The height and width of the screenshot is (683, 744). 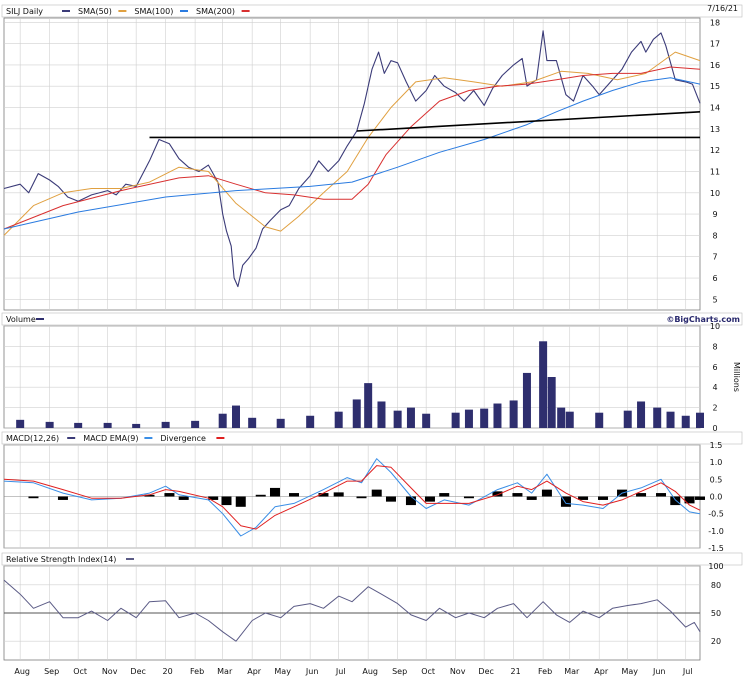 What do you see at coordinates (715, 171) in the screenshot?
I see `y-tick-label: 11` at bounding box center [715, 171].